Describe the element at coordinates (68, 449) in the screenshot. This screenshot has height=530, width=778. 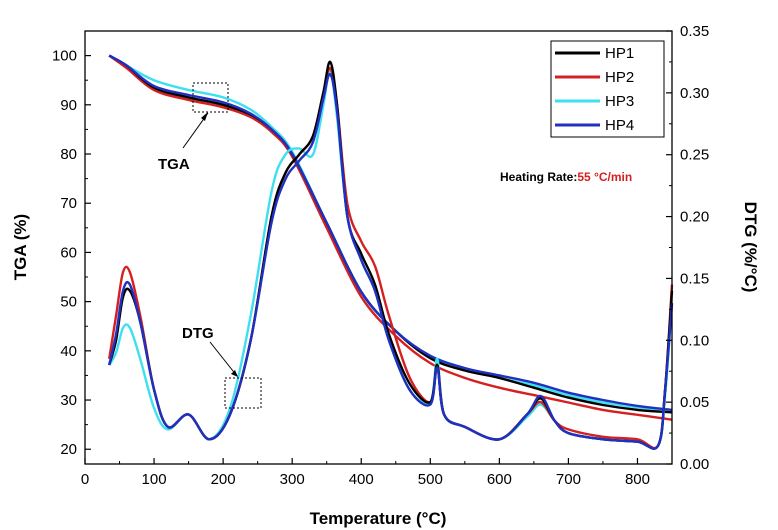
I see `y-left-tick-label: 20` at that location.